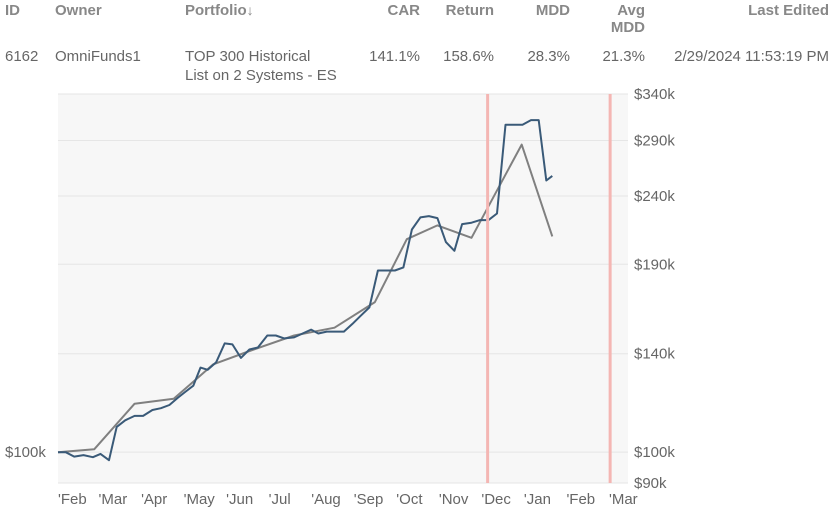 This screenshot has height=510, width=836. Describe the element at coordinates (454, 499) in the screenshot. I see `x-tick-label: 'Nov` at that location.